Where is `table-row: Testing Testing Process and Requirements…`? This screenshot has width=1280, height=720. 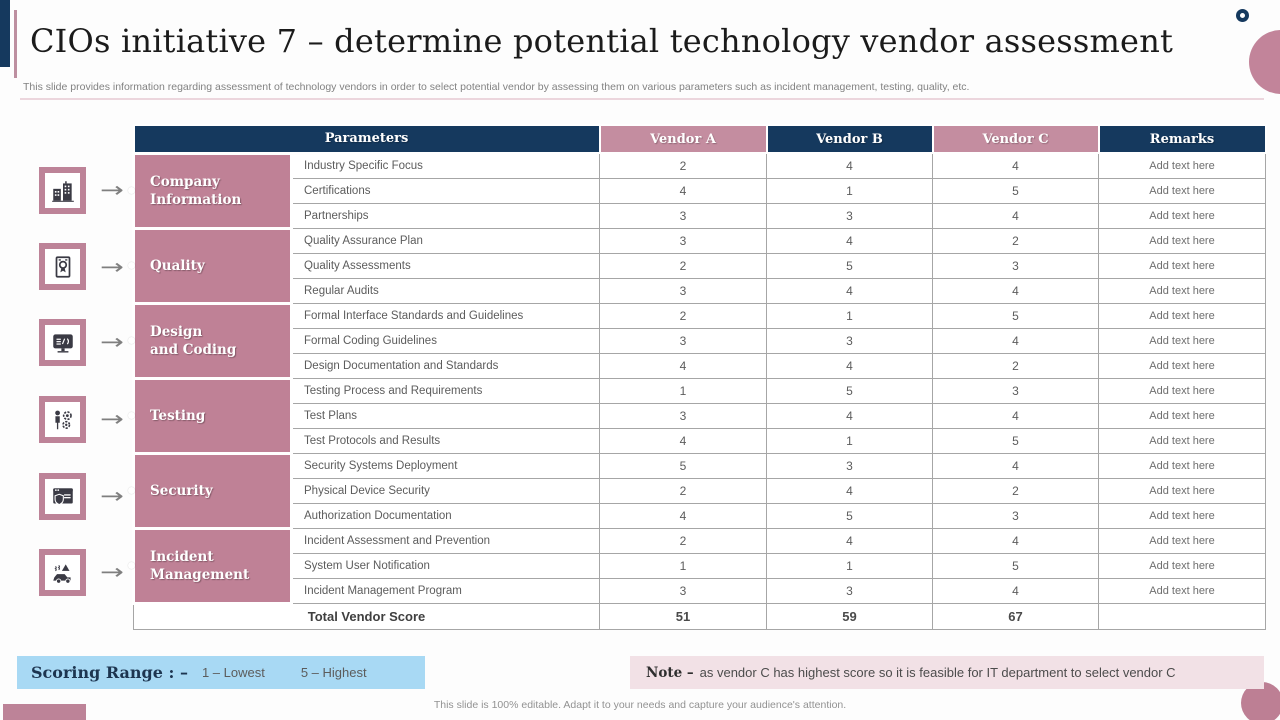 table-row: Testing Testing Process and Requirements… is located at coordinates (697, 415).